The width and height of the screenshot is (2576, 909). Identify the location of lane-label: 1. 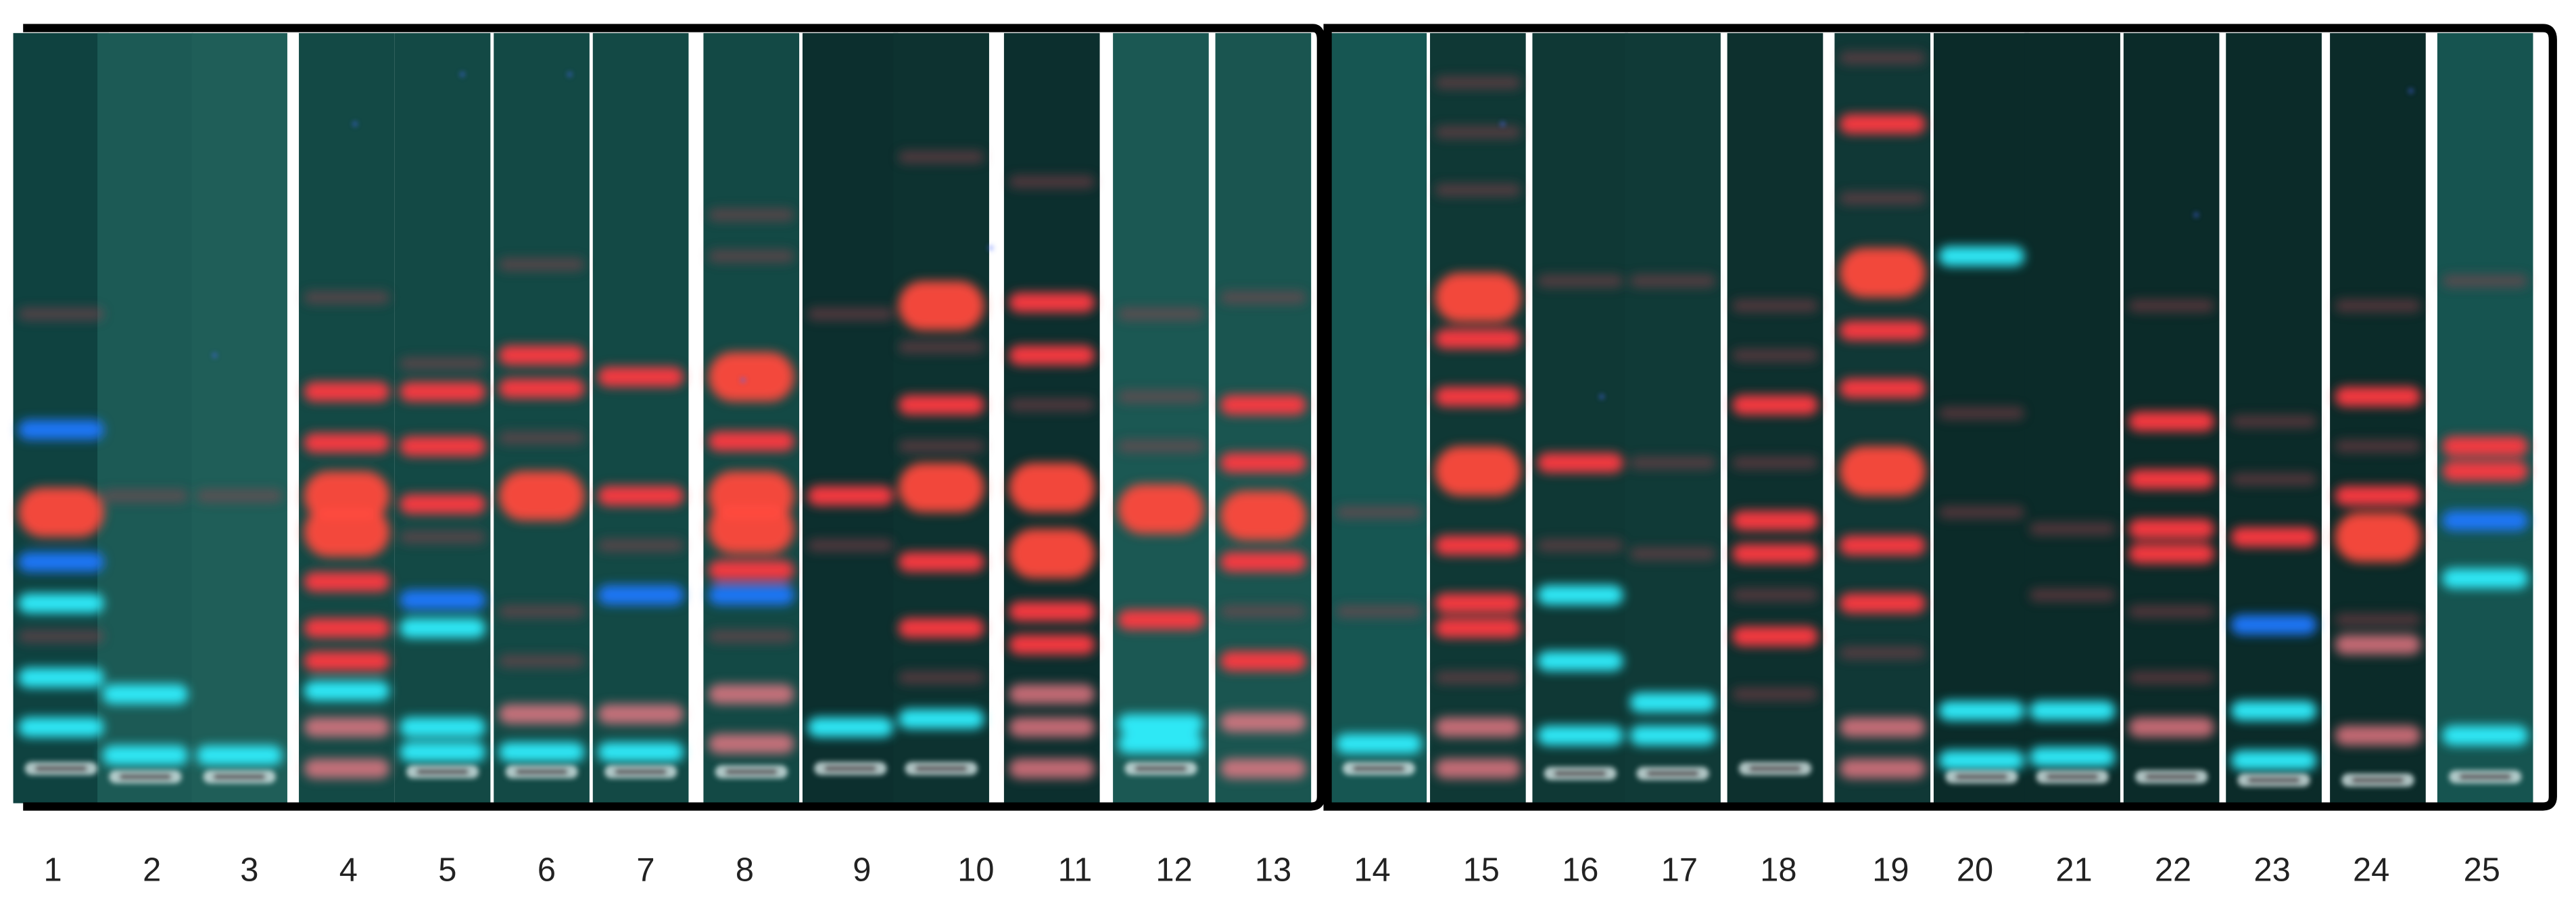
(53, 870).